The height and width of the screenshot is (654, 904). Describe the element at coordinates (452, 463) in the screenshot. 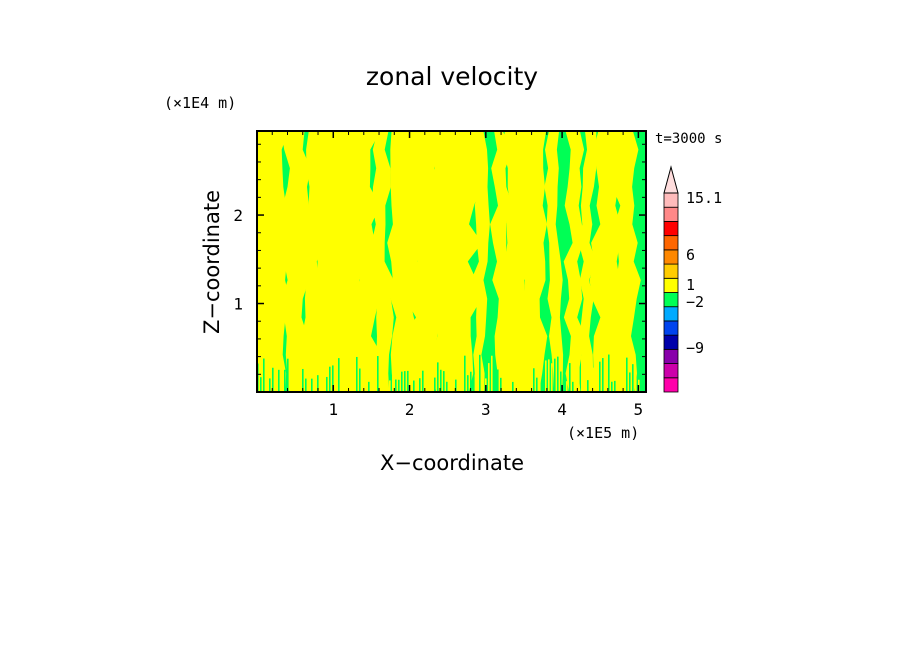

I see `x-axis-label: X−coordinate` at that location.